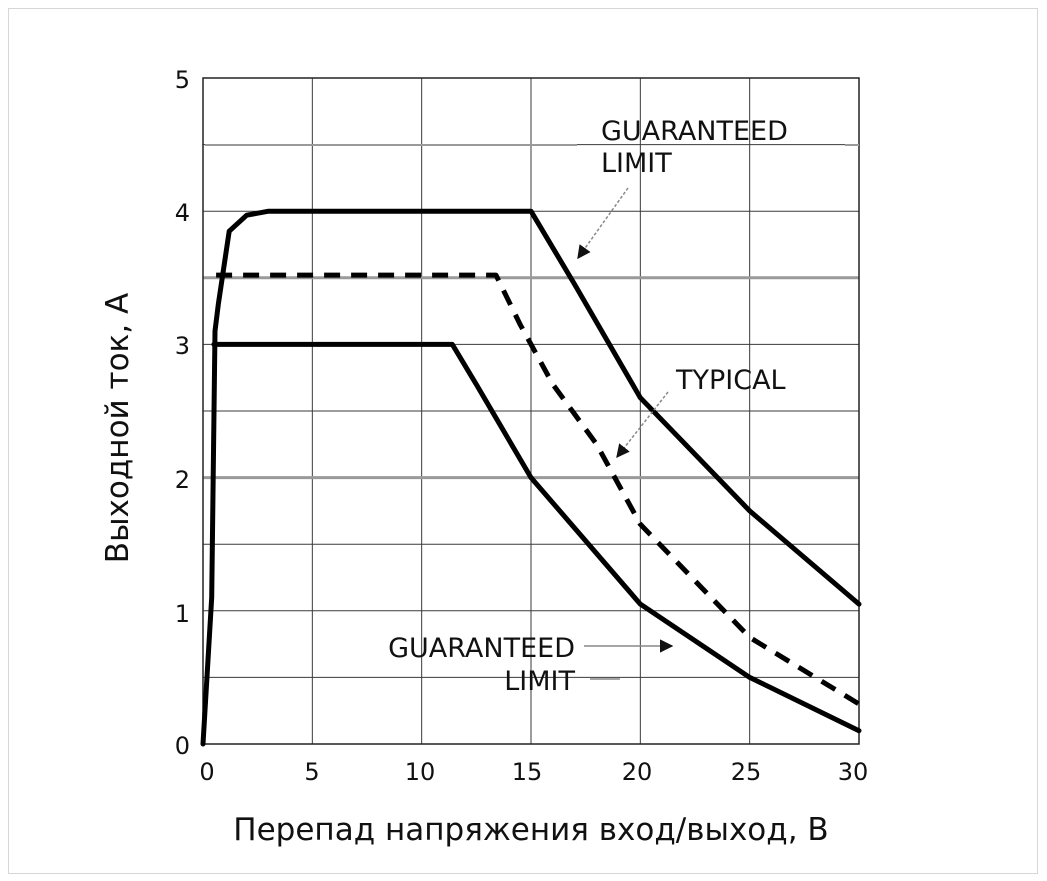  Describe the element at coordinates (694, 131) in the screenshot. I see `annotation-upper-line1: GUARANTEED` at that location.